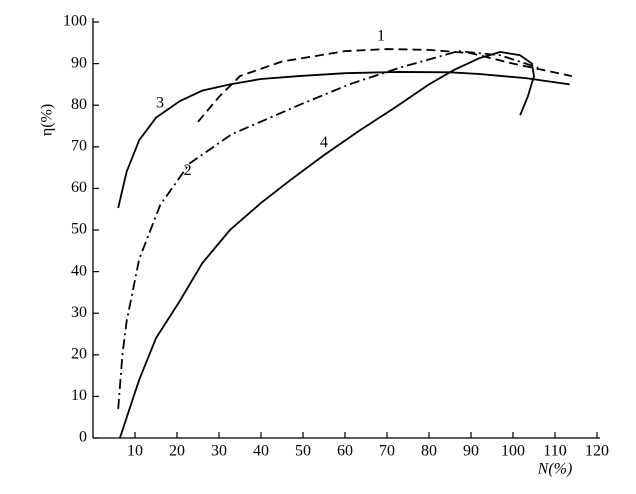  I want to click on y-tick-label: 80, so click(79, 104).